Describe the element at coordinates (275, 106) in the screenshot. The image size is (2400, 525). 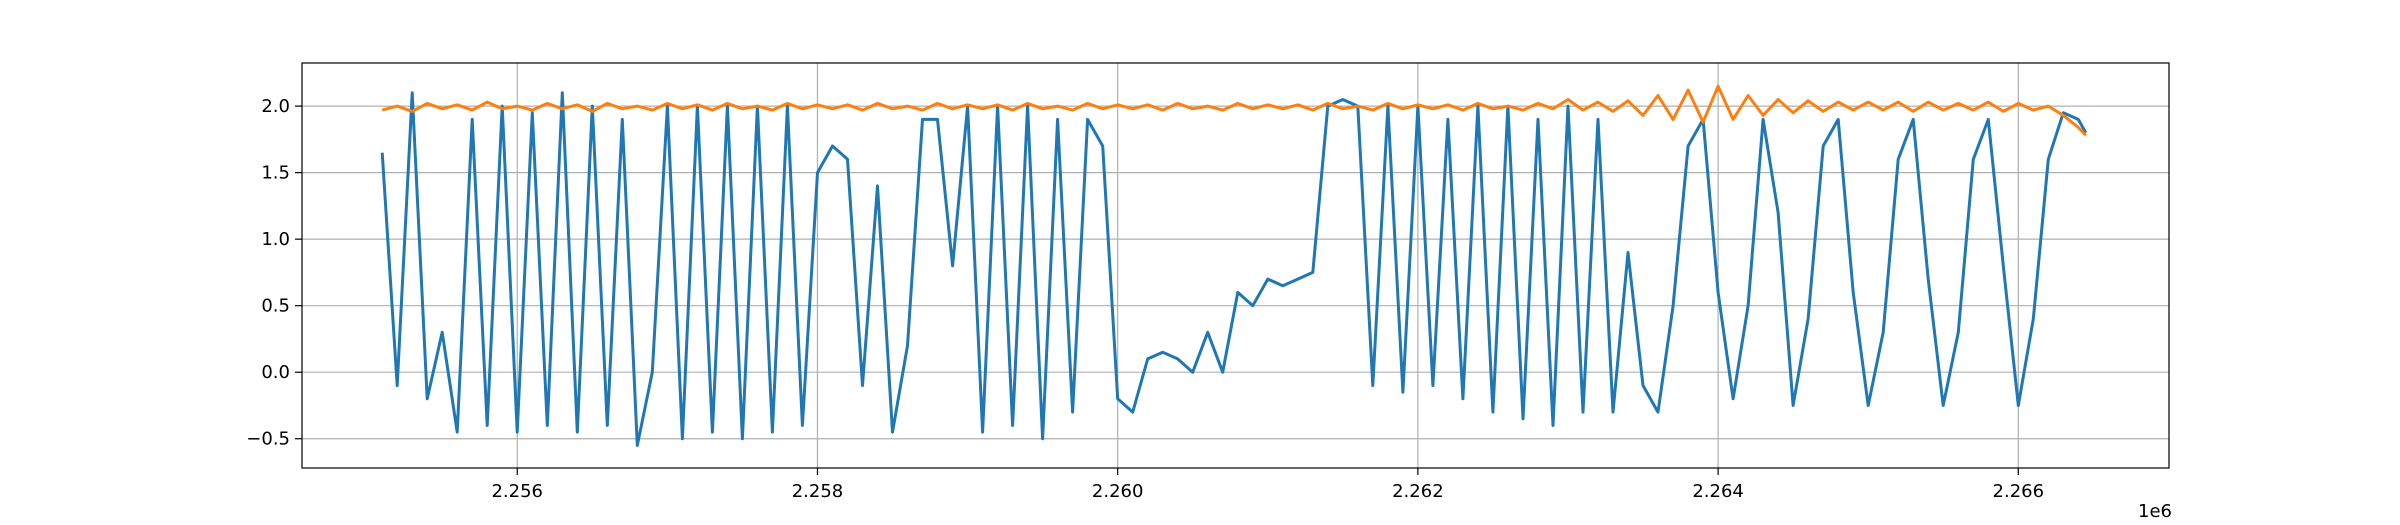
I see `y-tick-label: 2.0` at that location.